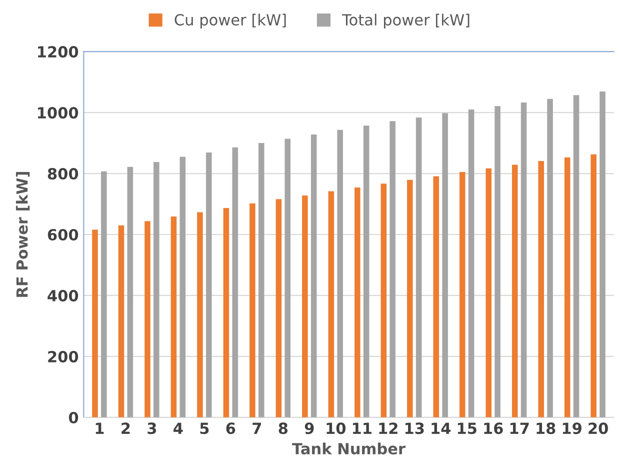 The width and height of the screenshot is (620, 469). What do you see at coordinates (519, 428) in the screenshot?
I see `x-tick-label: 17` at bounding box center [519, 428].